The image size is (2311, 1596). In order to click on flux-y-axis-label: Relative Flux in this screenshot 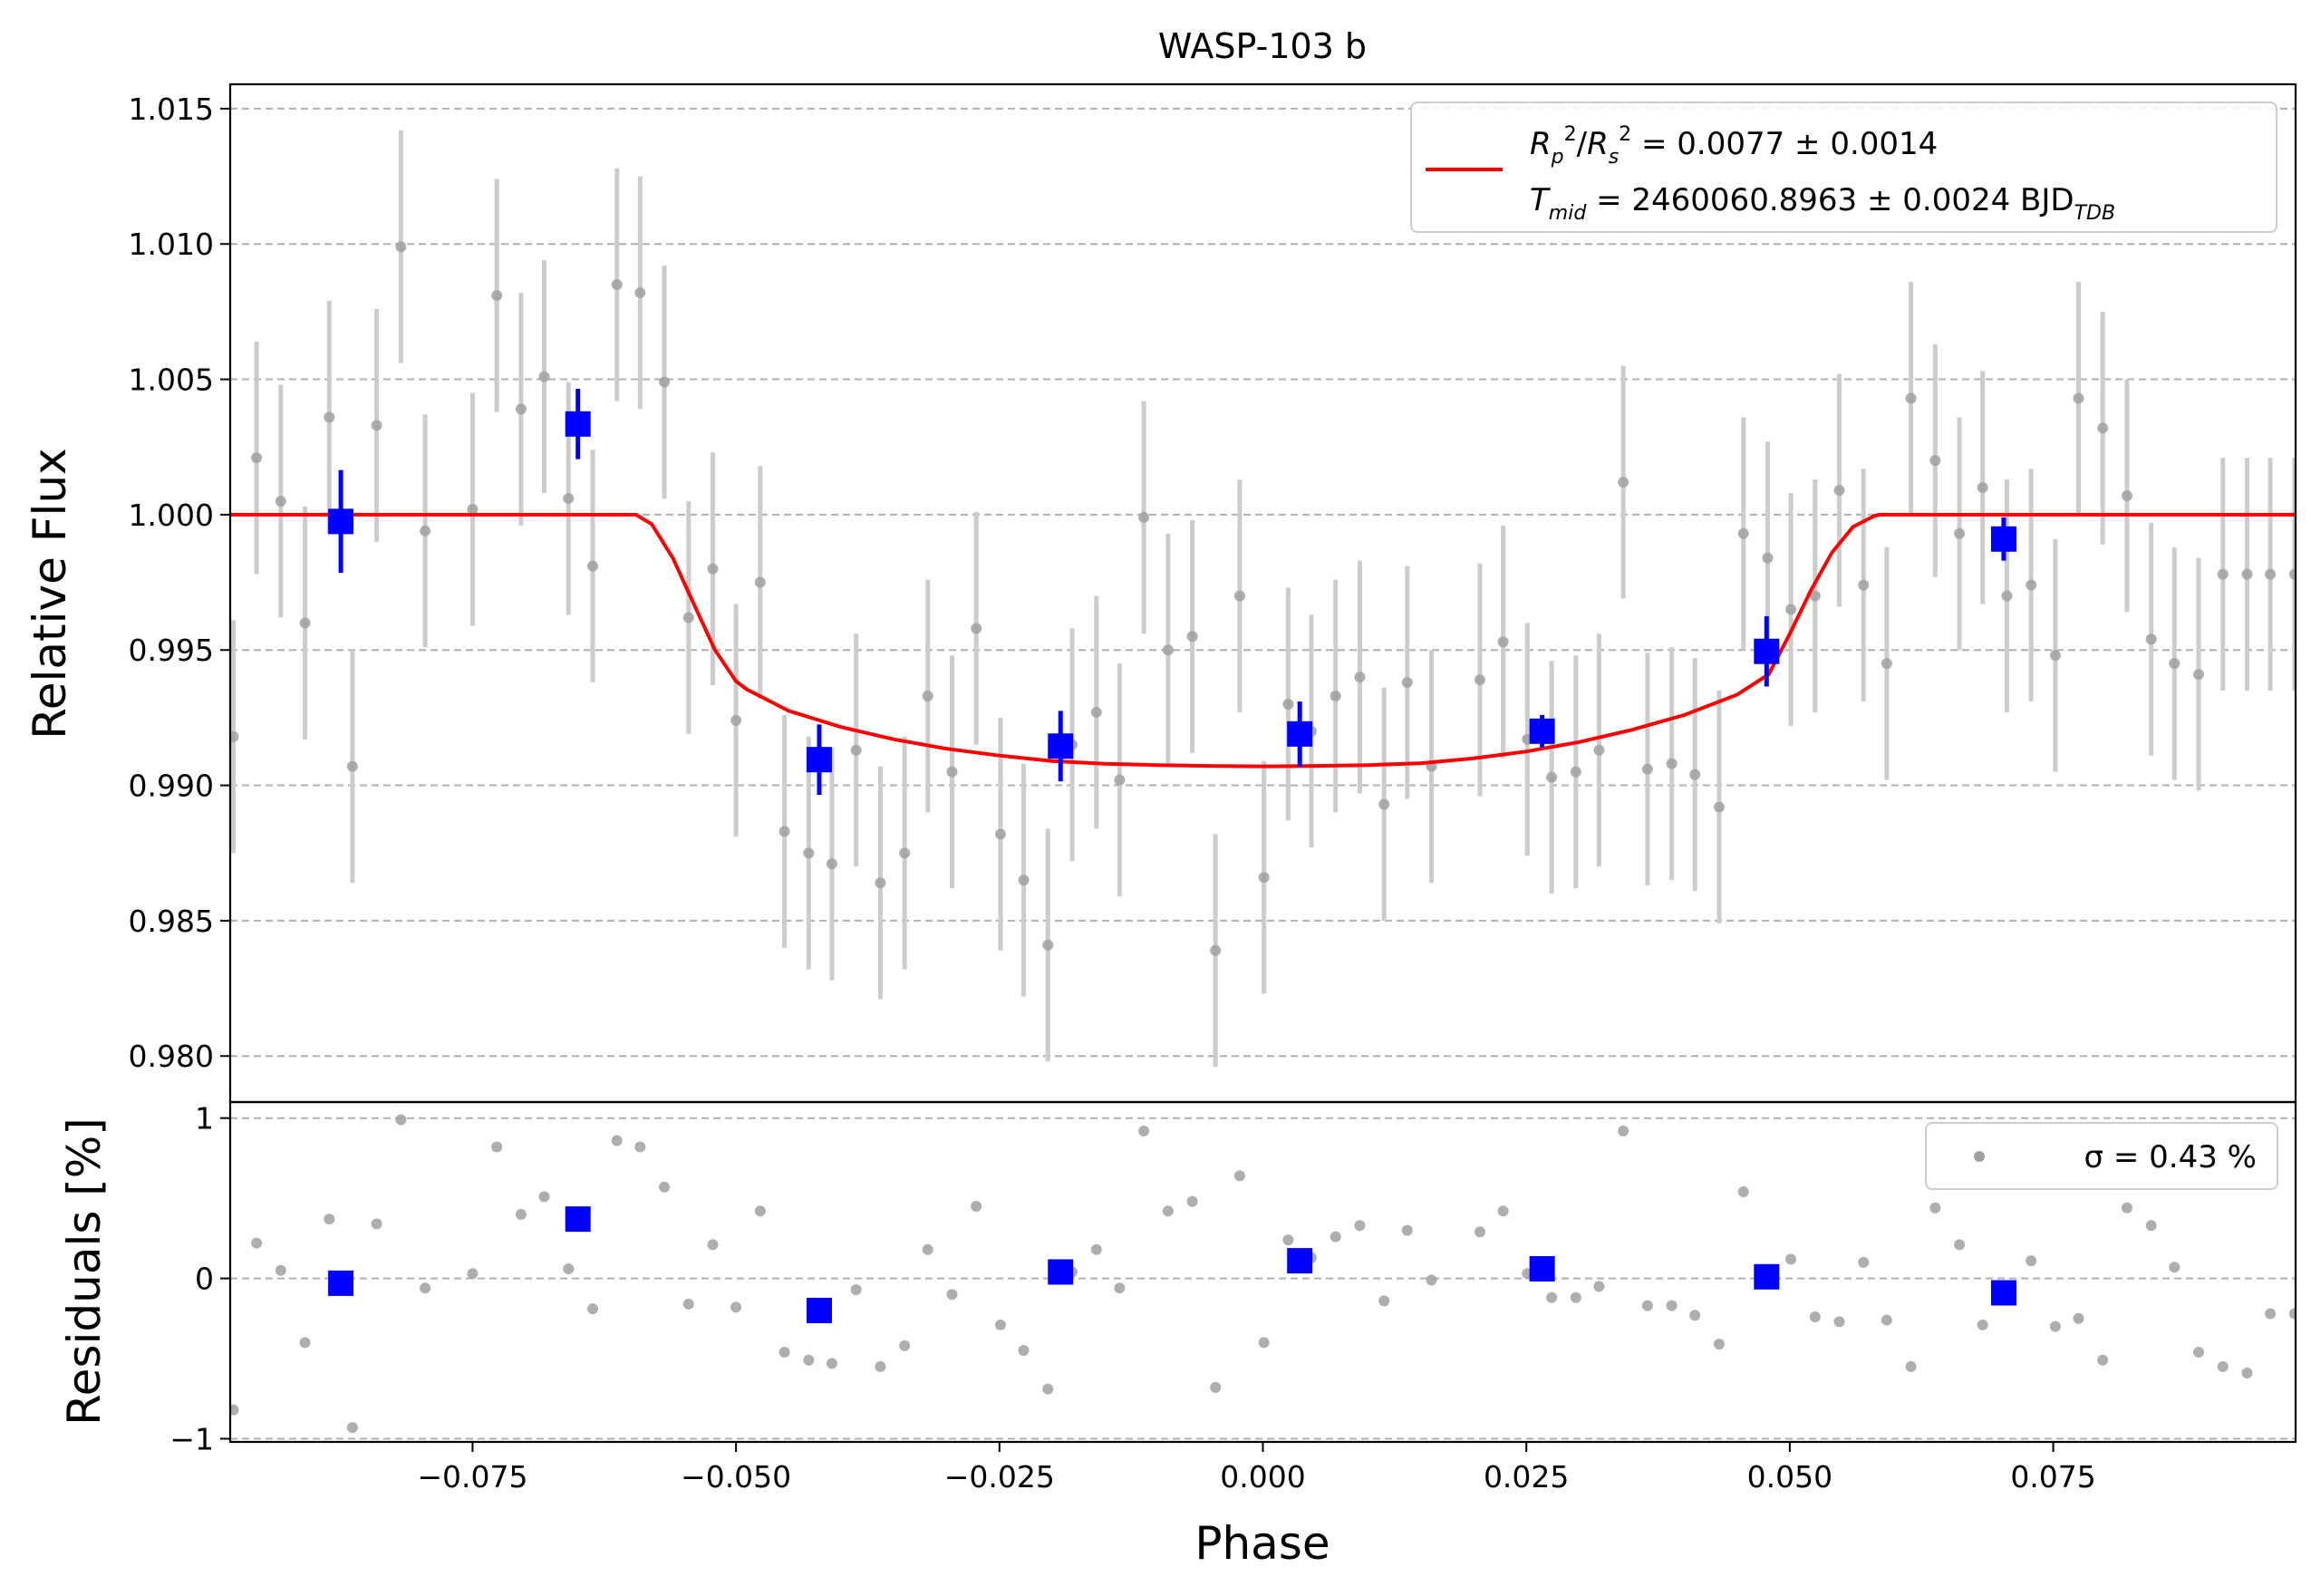, I will do `click(50, 593)`.